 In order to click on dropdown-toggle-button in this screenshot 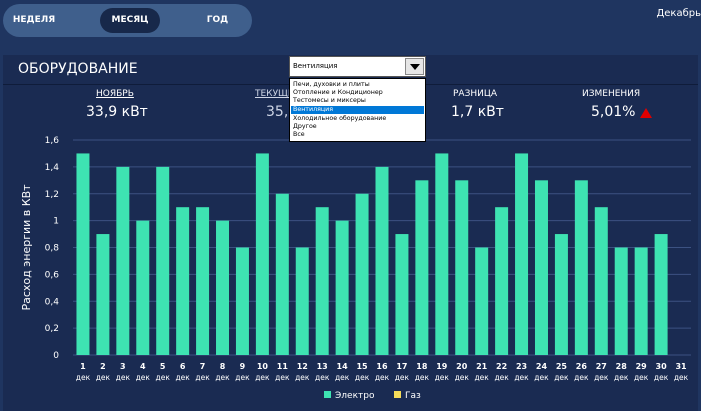, I will do `click(414, 66)`.